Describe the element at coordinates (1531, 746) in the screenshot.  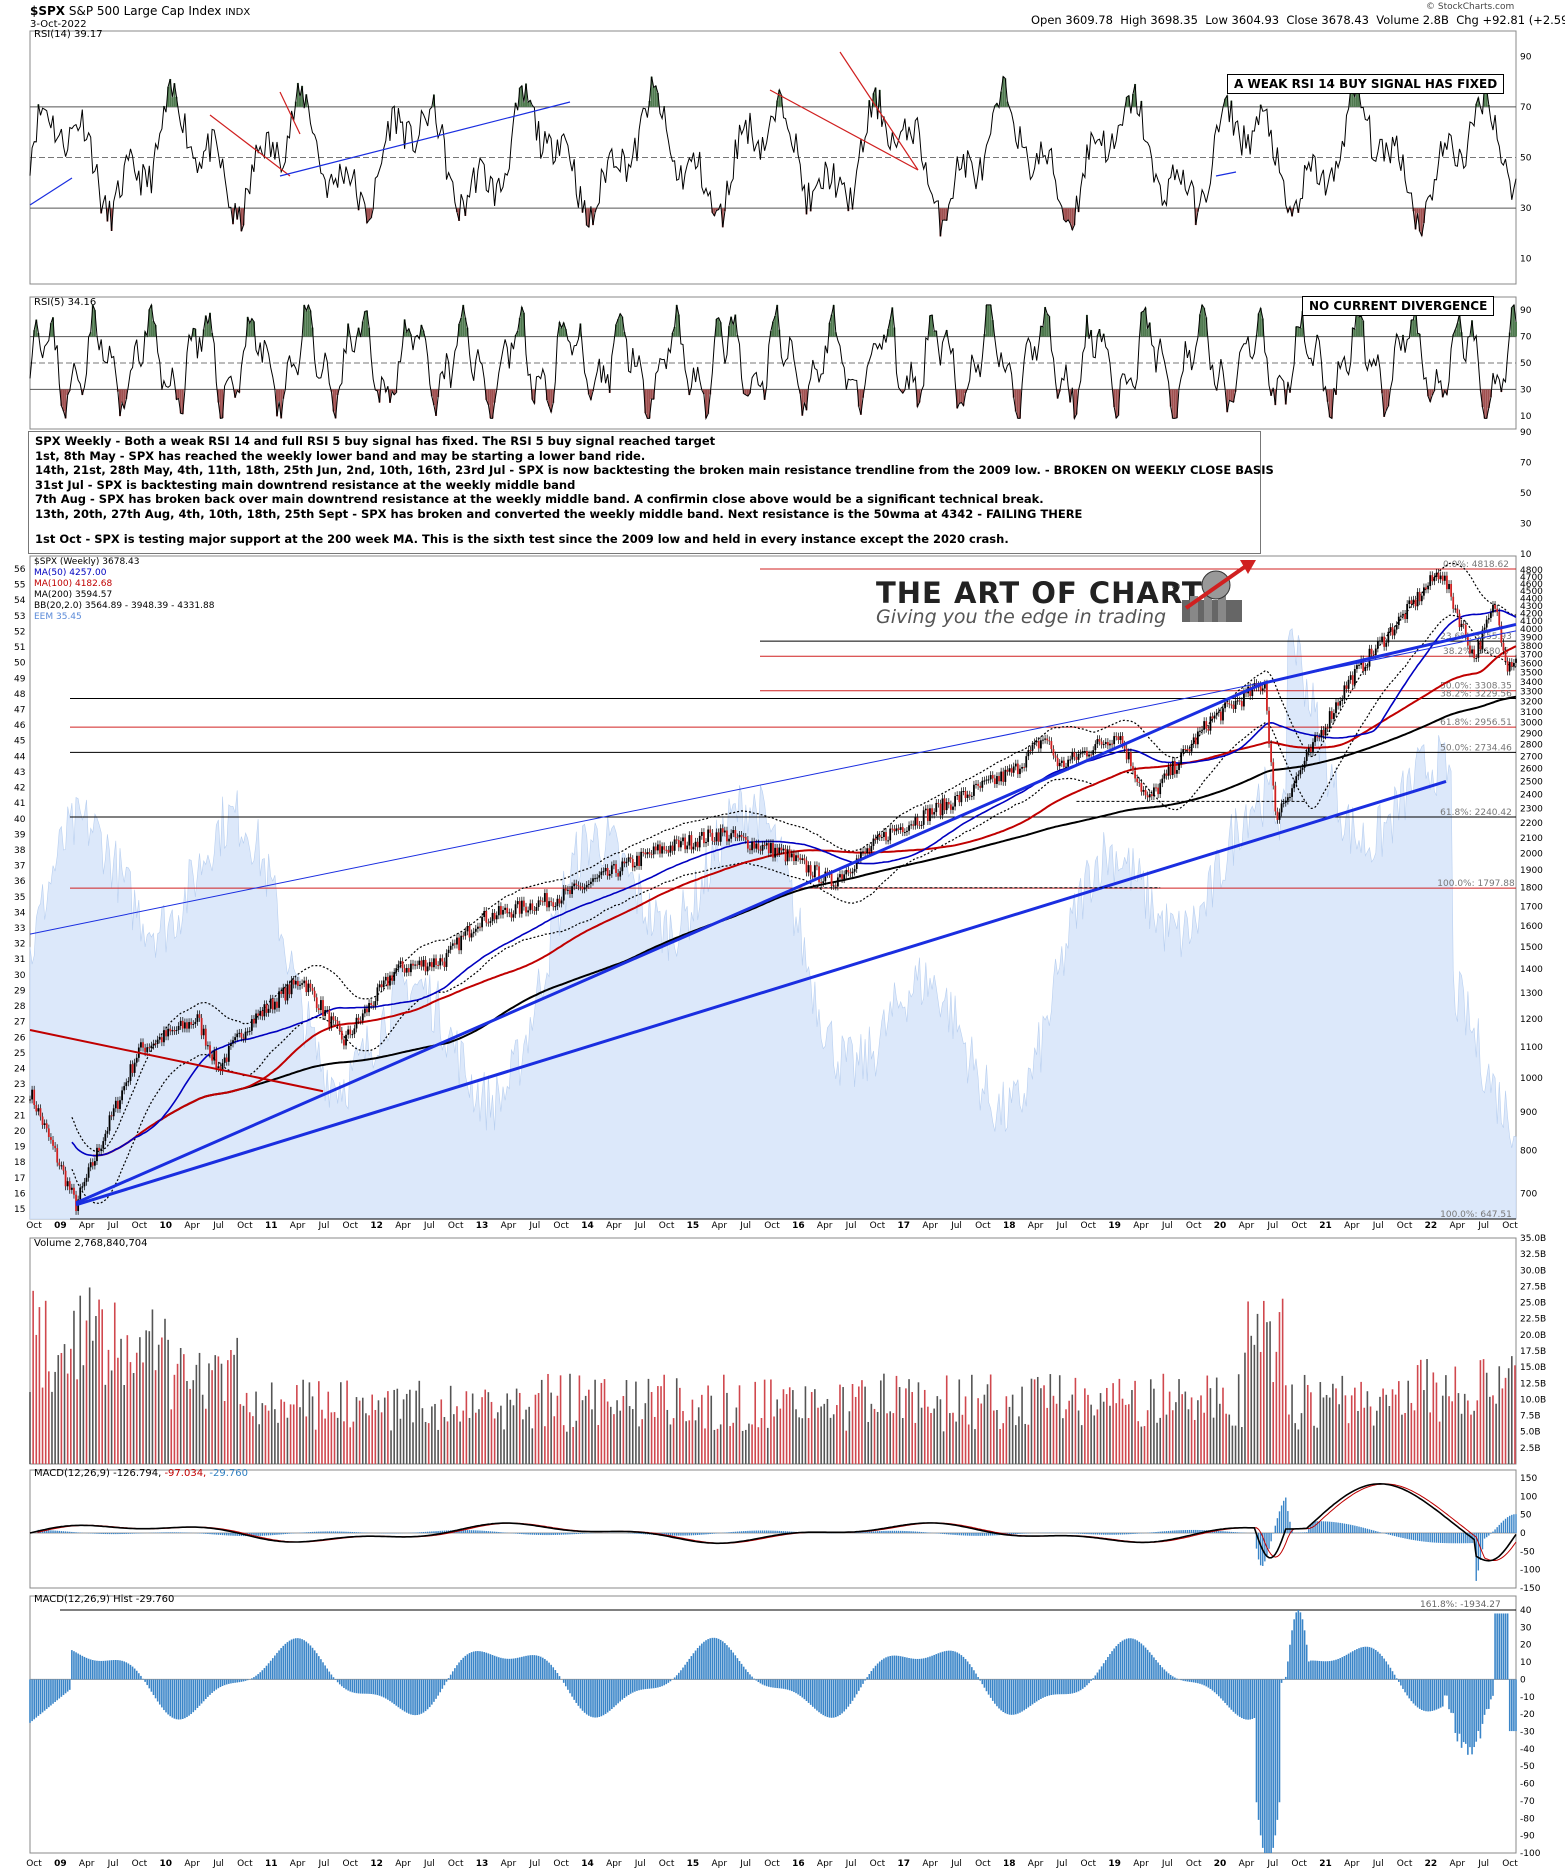
I see `price-tick-label: 2800` at that location.